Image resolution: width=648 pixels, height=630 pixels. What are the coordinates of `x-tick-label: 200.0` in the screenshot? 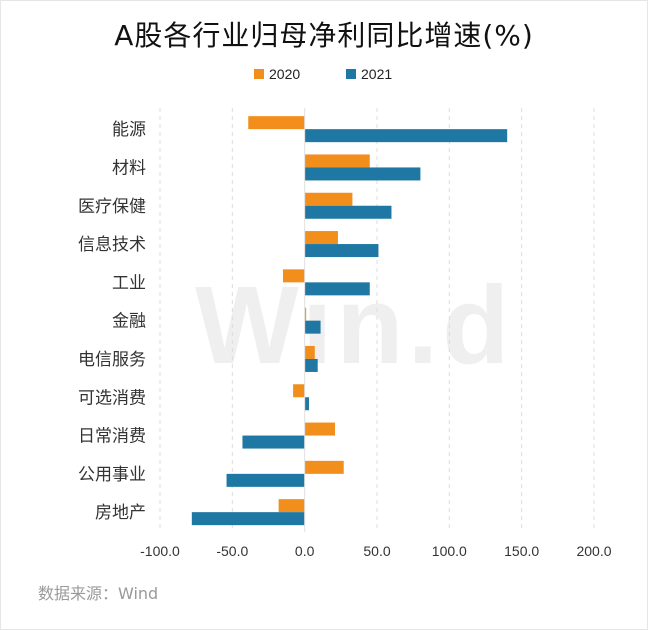 It's located at (593, 551).